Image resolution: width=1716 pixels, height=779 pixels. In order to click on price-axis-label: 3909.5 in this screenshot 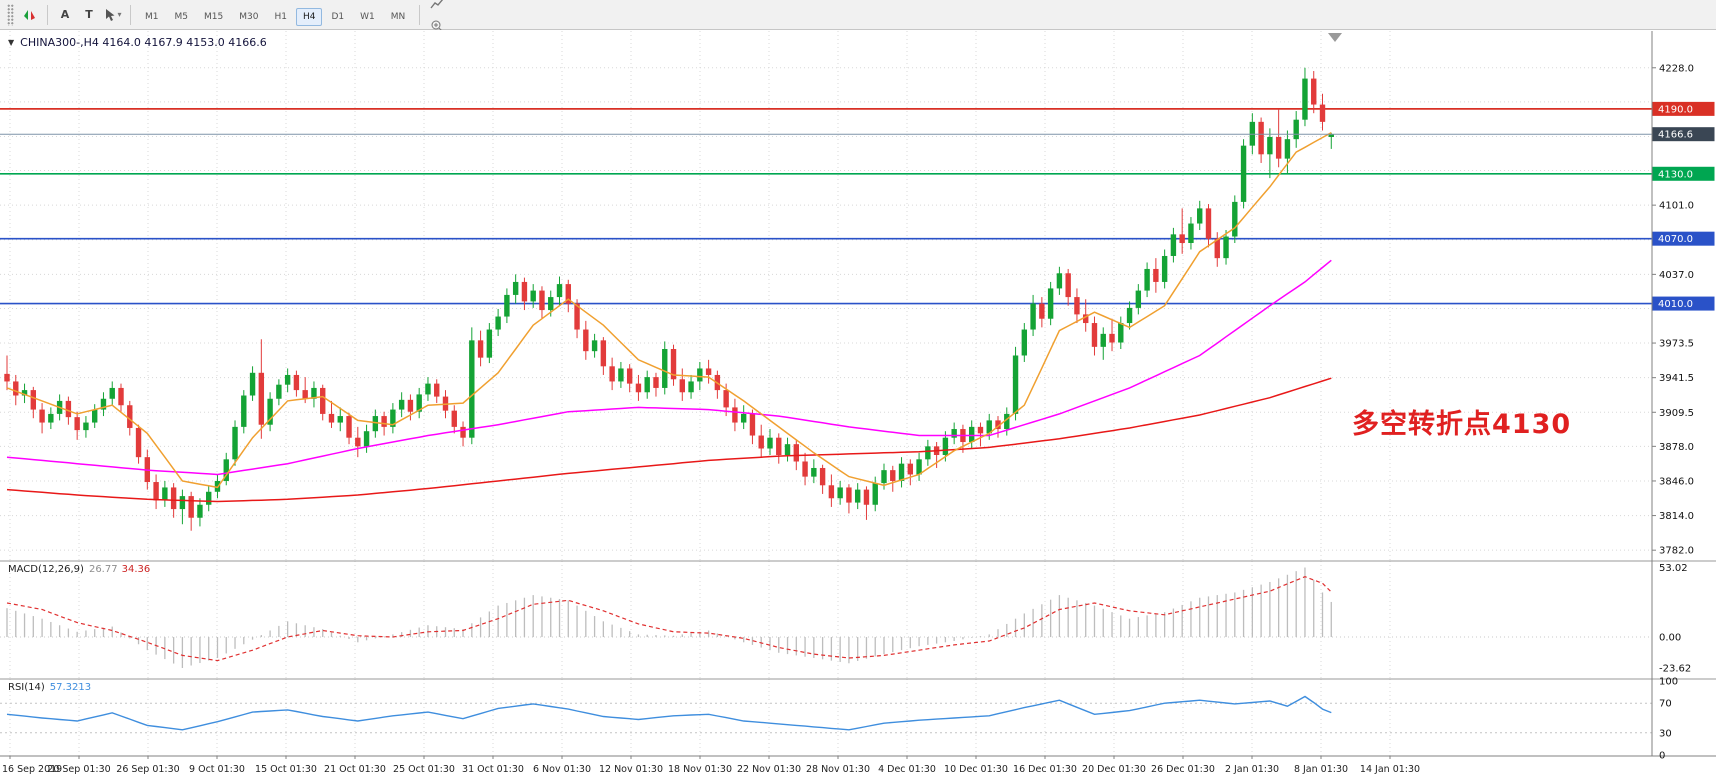, I will do `click(1676, 413)`.